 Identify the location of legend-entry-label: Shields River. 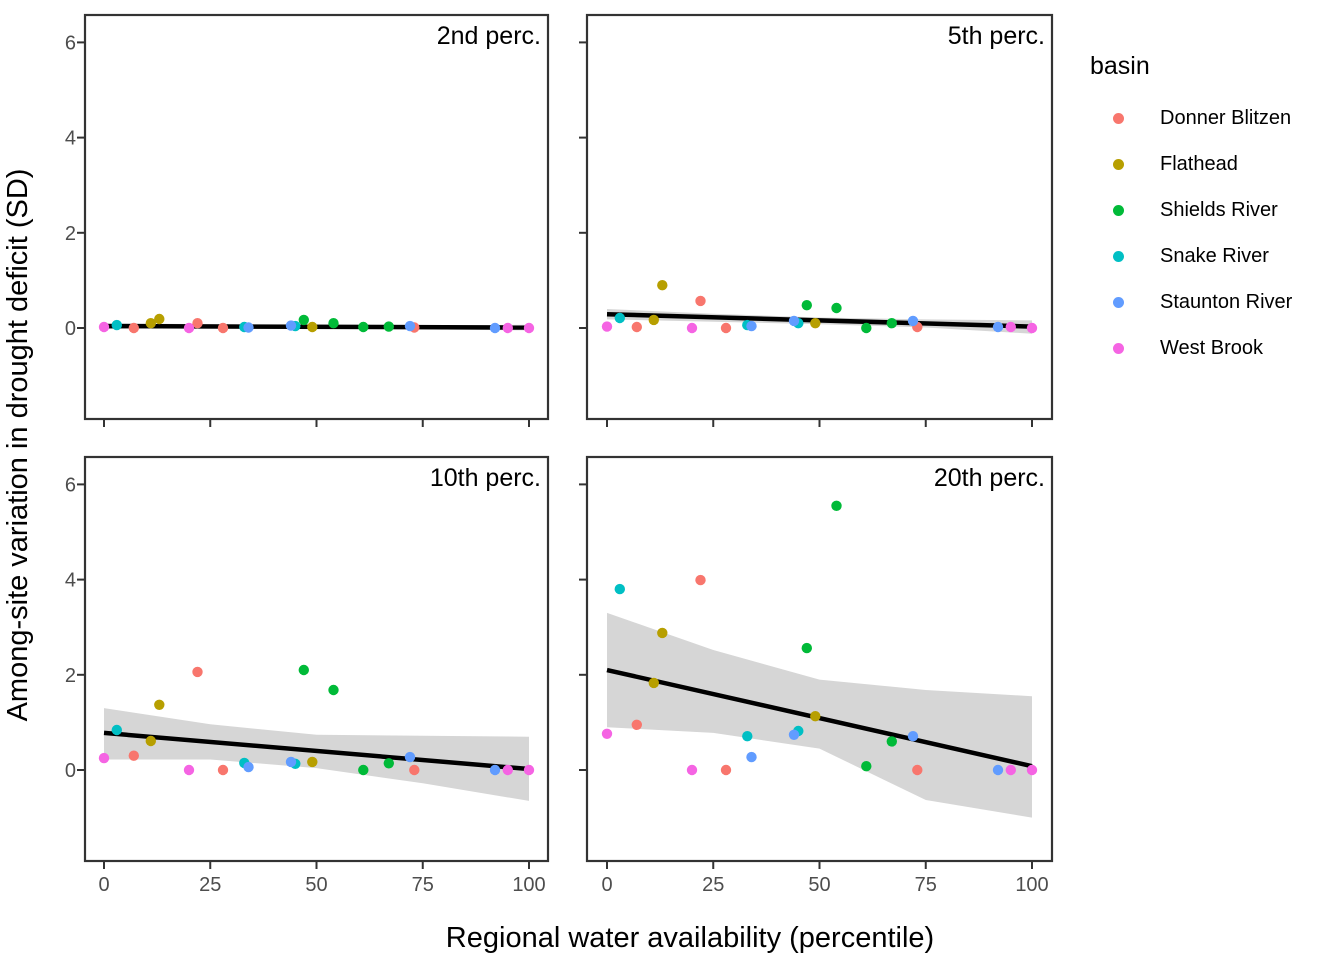
(1219, 209).